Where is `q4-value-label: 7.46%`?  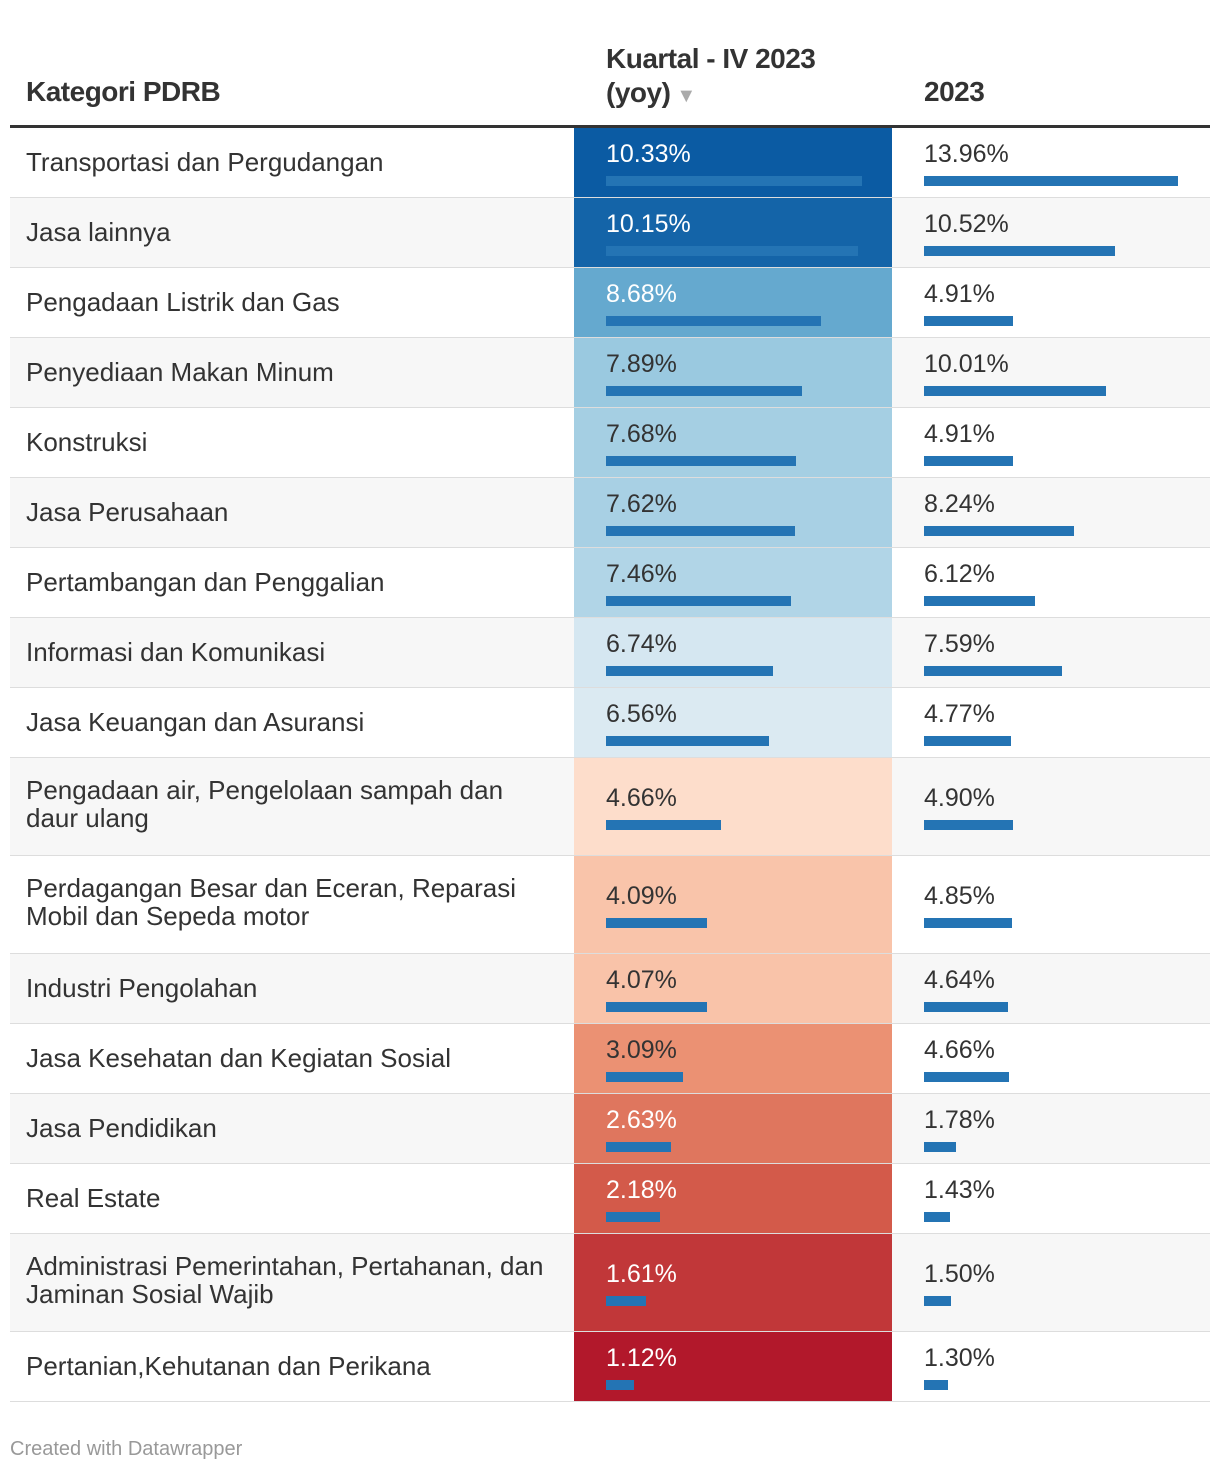 q4-value-label: 7.46% is located at coordinates (641, 574).